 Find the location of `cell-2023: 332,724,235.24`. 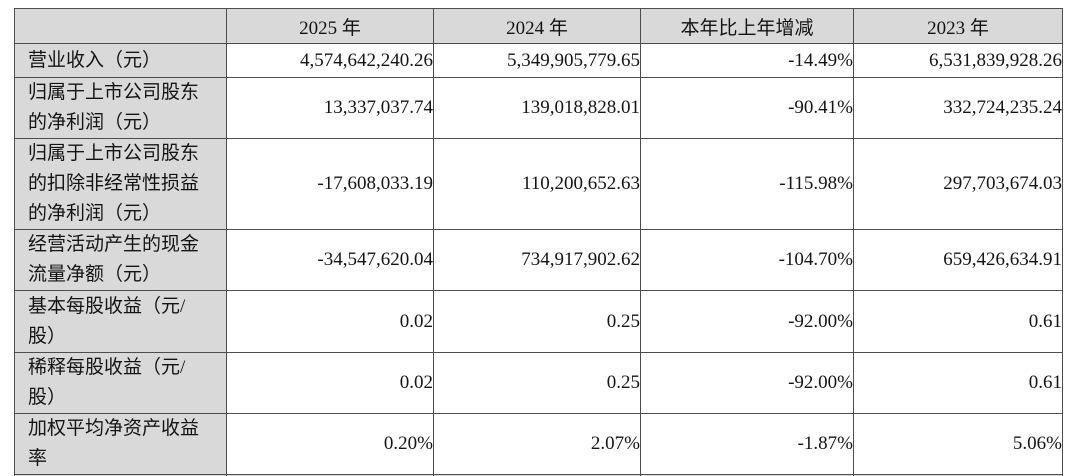

cell-2023: 332,724,235.24 is located at coordinates (958, 108).